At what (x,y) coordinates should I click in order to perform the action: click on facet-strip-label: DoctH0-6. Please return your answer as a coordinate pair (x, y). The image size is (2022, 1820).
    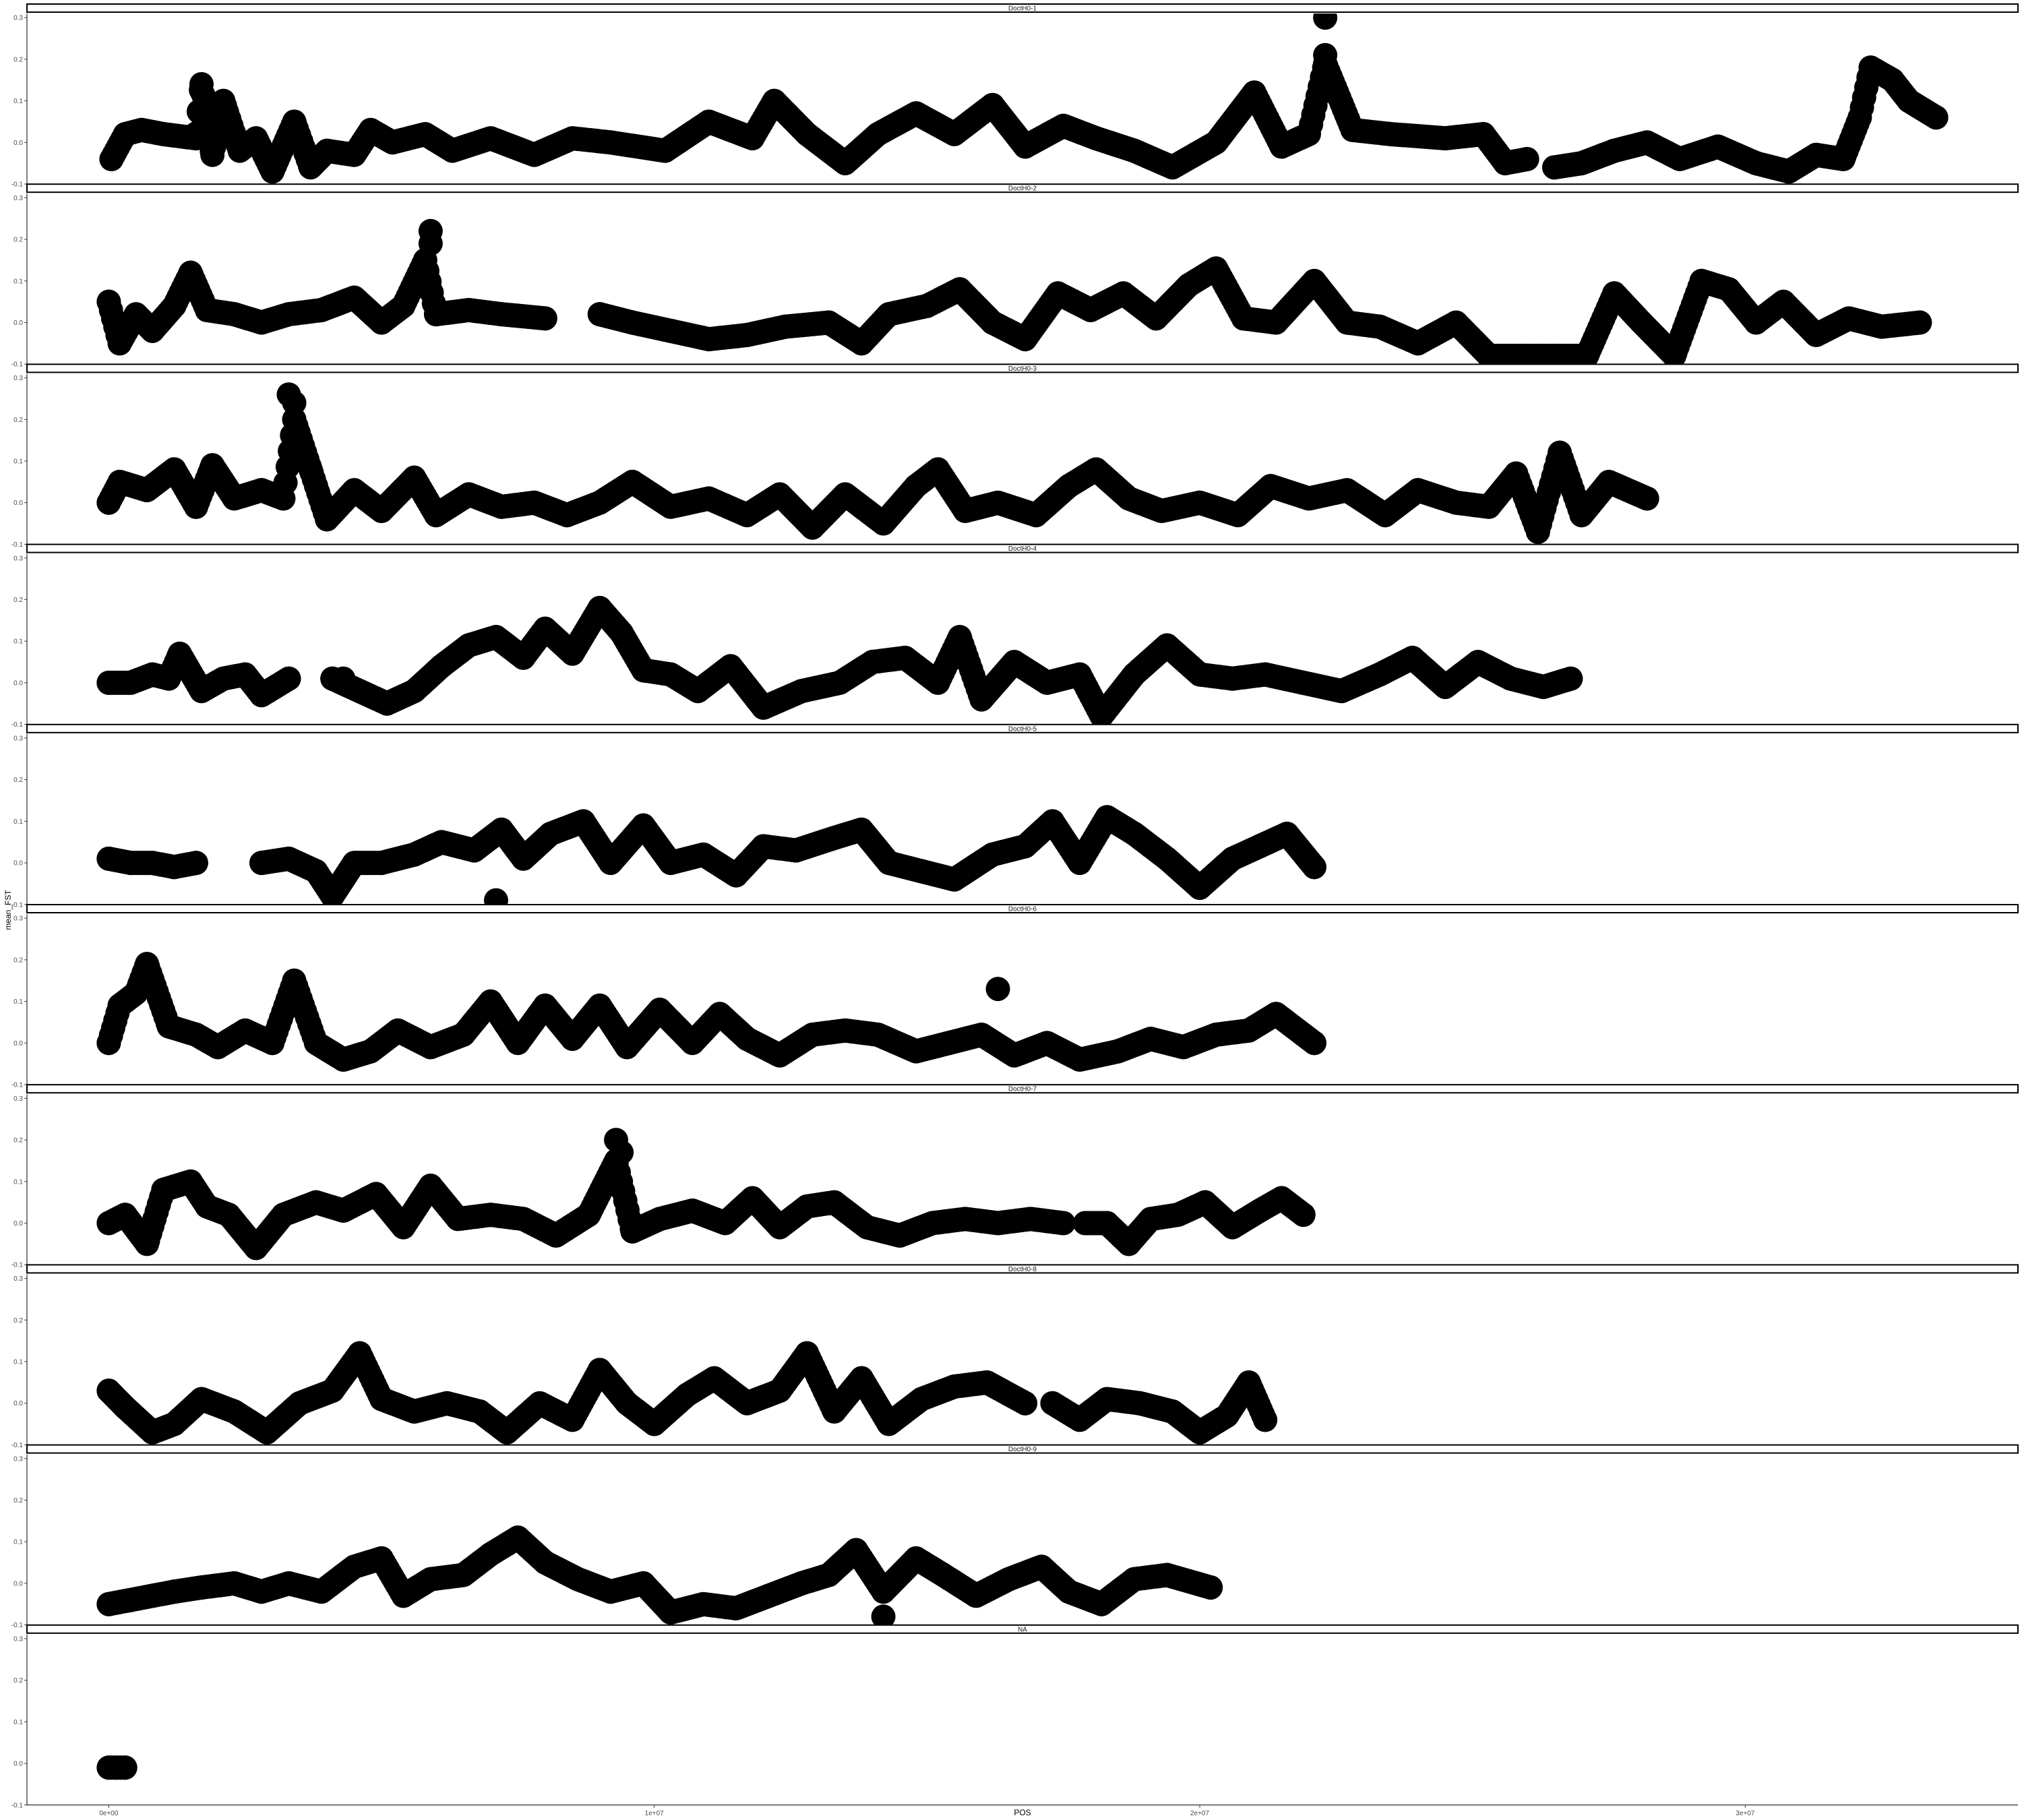
    Looking at the image, I should click on (1022, 909).